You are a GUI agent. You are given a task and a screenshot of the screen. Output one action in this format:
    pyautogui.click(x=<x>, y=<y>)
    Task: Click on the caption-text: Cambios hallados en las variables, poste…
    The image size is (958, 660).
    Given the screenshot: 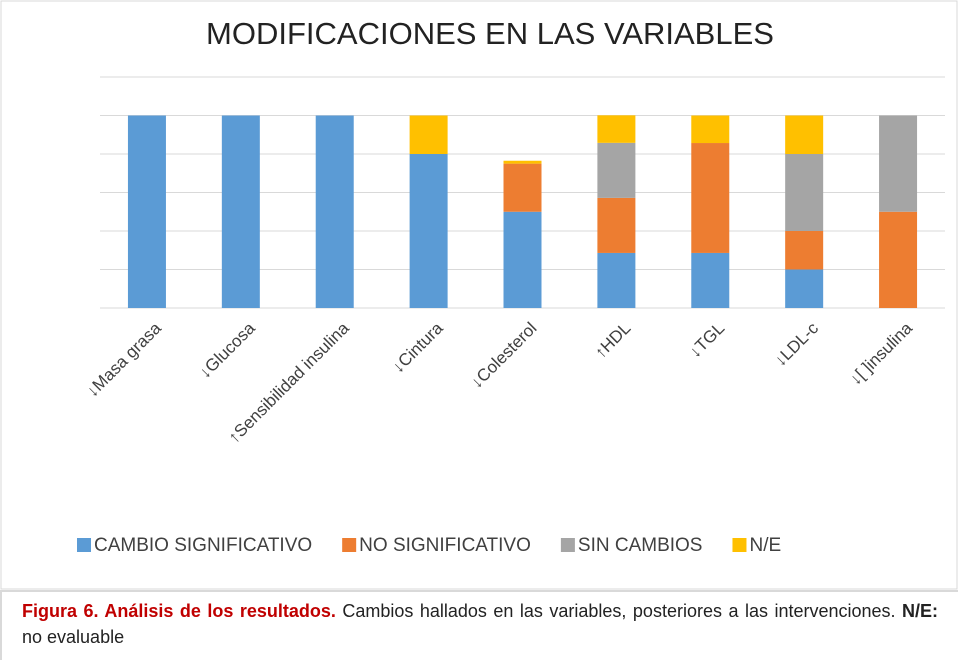 What is the action you would take?
    pyautogui.click(x=618, y=611)
    